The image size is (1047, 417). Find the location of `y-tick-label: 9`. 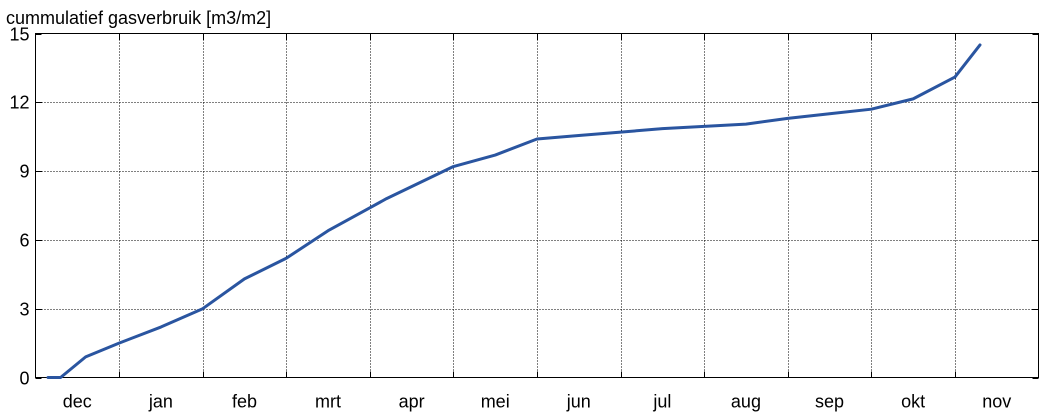

y-tick-label: 9 is located at coordinates (24, 172).